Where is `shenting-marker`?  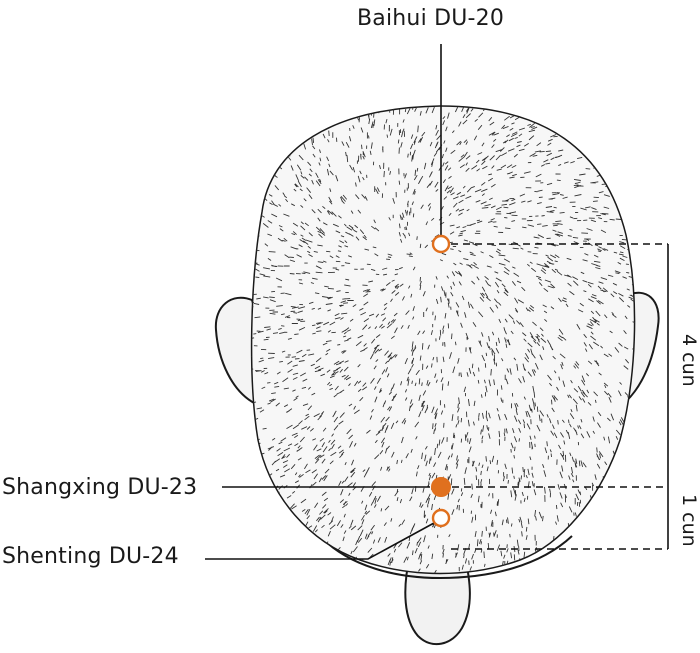 shenting-marker is located at coordinates (441, 518).